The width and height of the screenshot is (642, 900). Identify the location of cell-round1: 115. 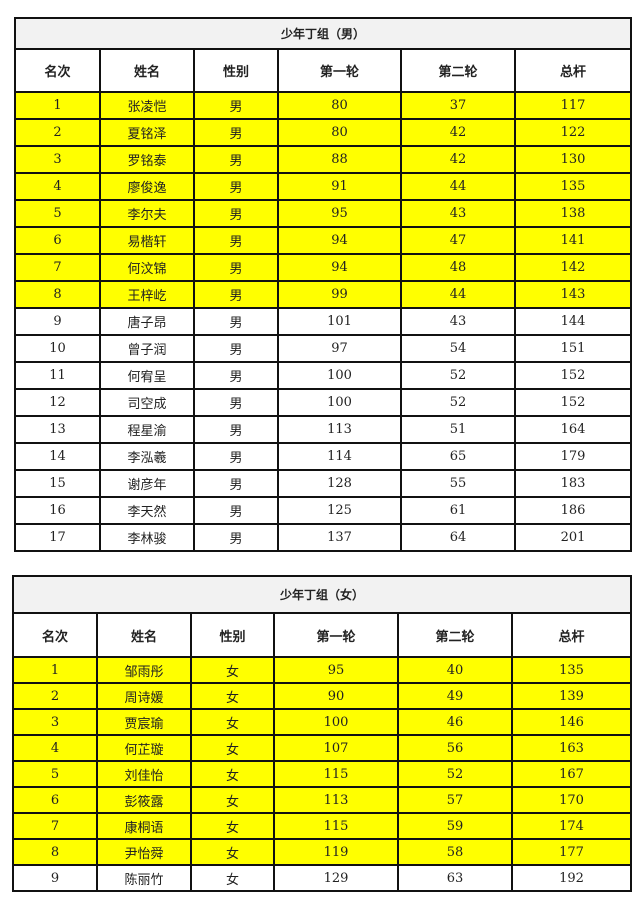
(336, 826).